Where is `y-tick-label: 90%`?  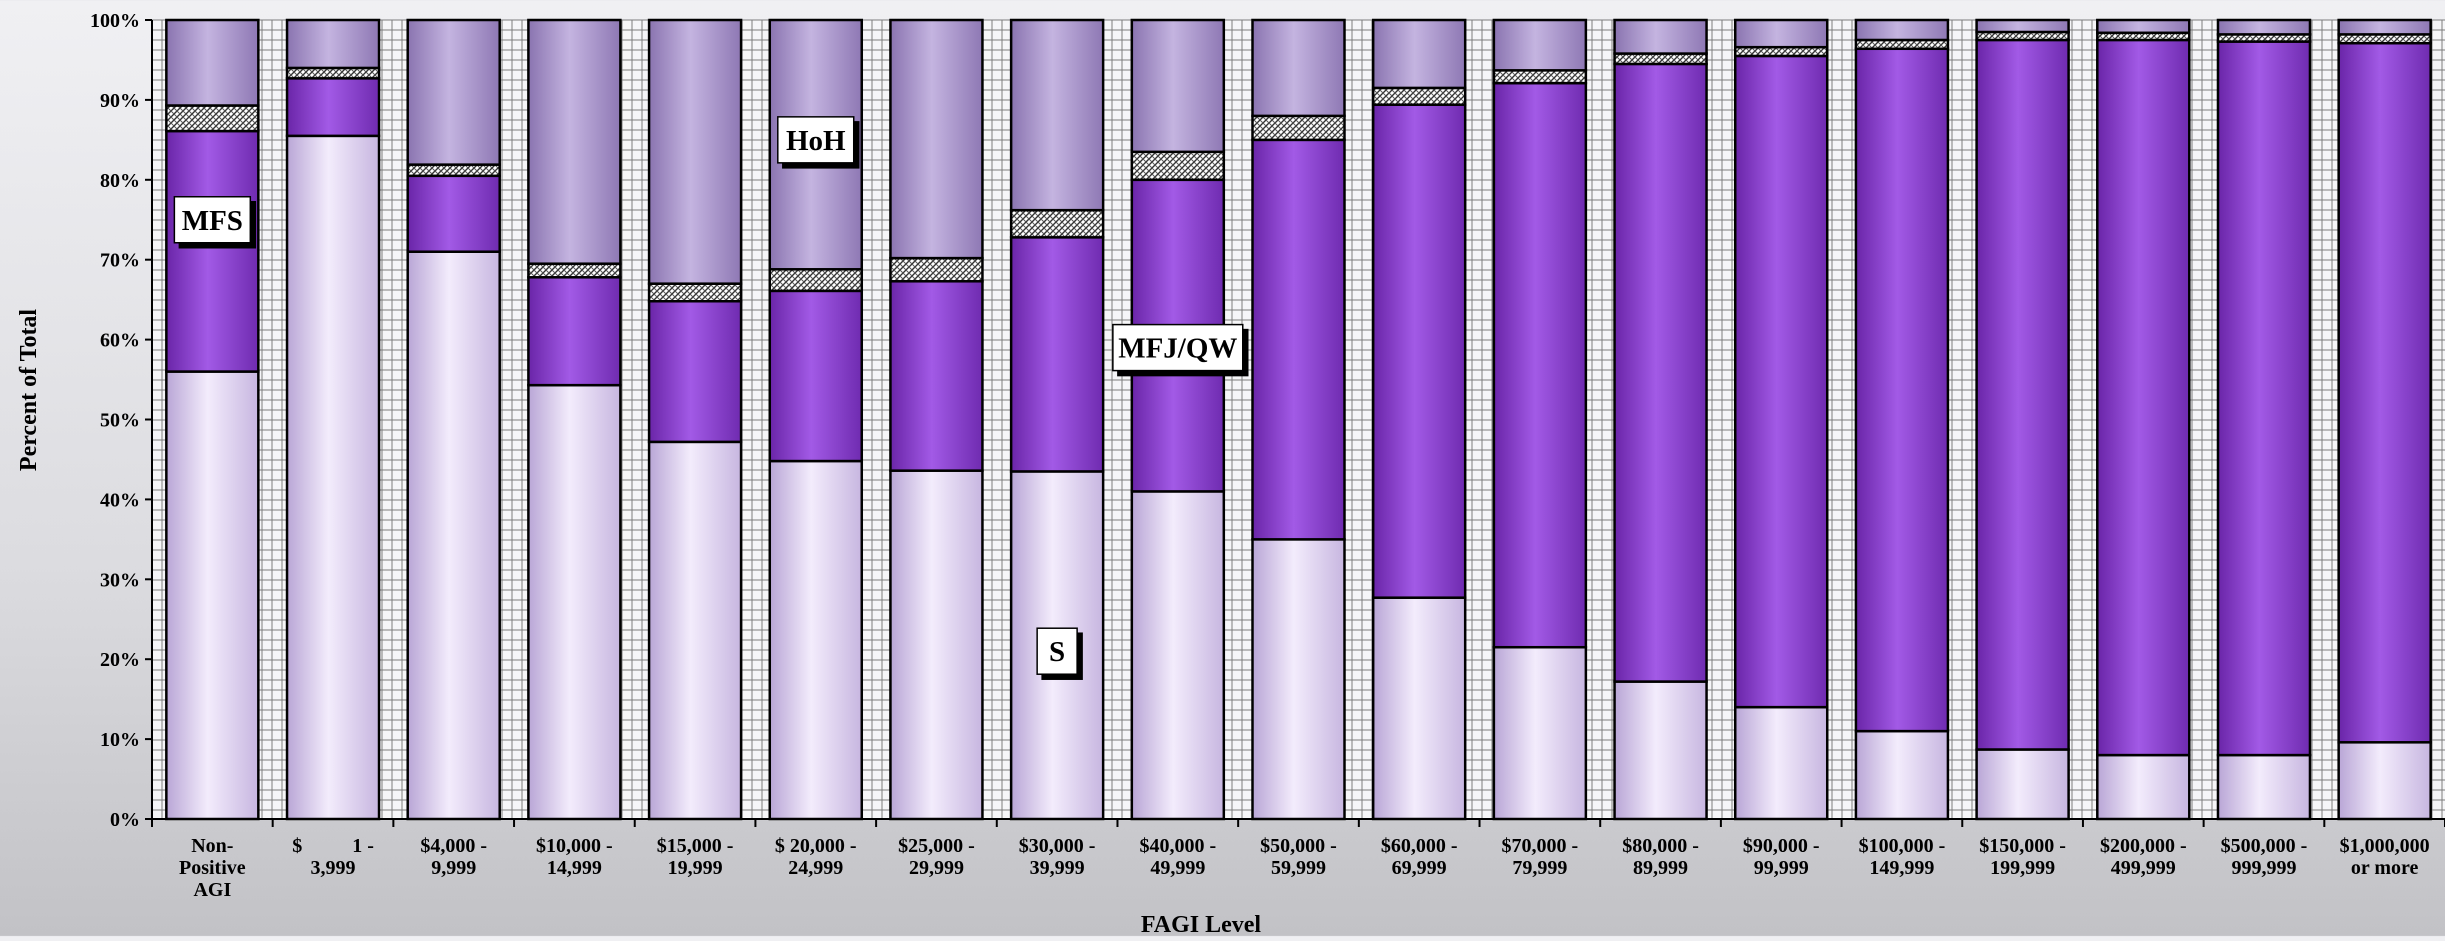
y-tick-label: 90% is located at coordinates (120, 101).